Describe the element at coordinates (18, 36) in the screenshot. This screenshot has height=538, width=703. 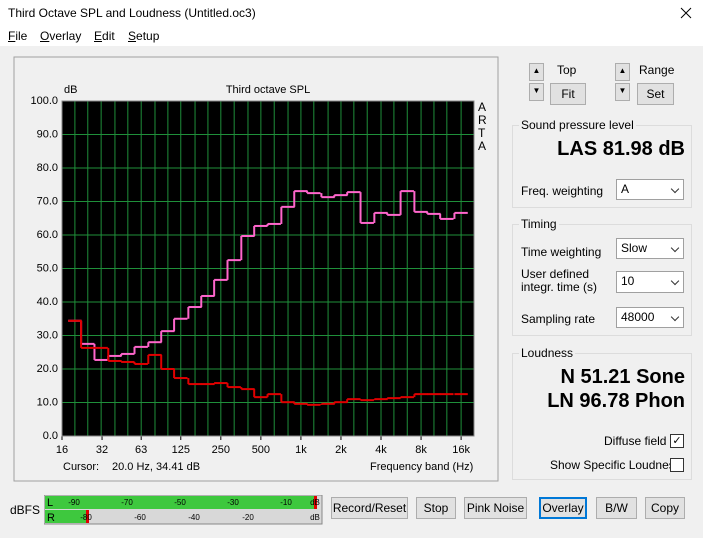
I see `menu-item: File` at that location.